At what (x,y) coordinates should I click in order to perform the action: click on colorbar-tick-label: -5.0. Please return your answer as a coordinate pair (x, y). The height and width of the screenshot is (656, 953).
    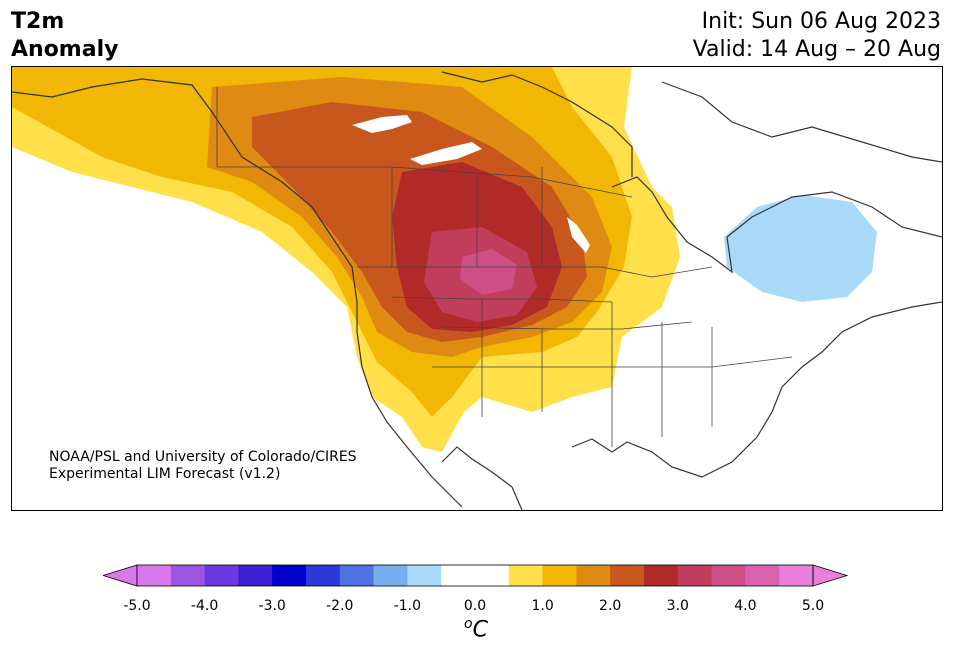
    Looking at the image, I should click on (137, 606).